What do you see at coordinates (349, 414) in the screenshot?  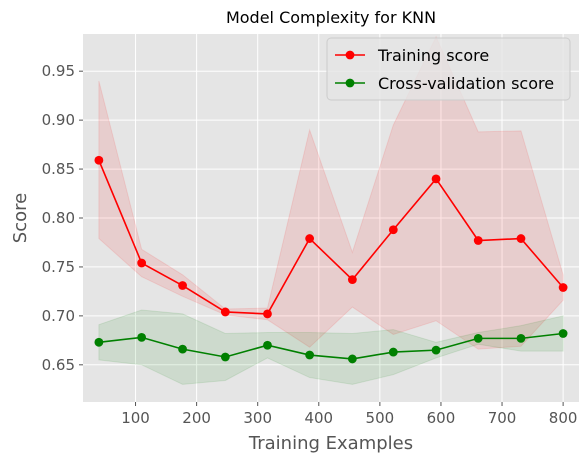 I see `x-axis-ticks: 100 200 300 400 500 600 700 800` at bounding box center [349, 414].